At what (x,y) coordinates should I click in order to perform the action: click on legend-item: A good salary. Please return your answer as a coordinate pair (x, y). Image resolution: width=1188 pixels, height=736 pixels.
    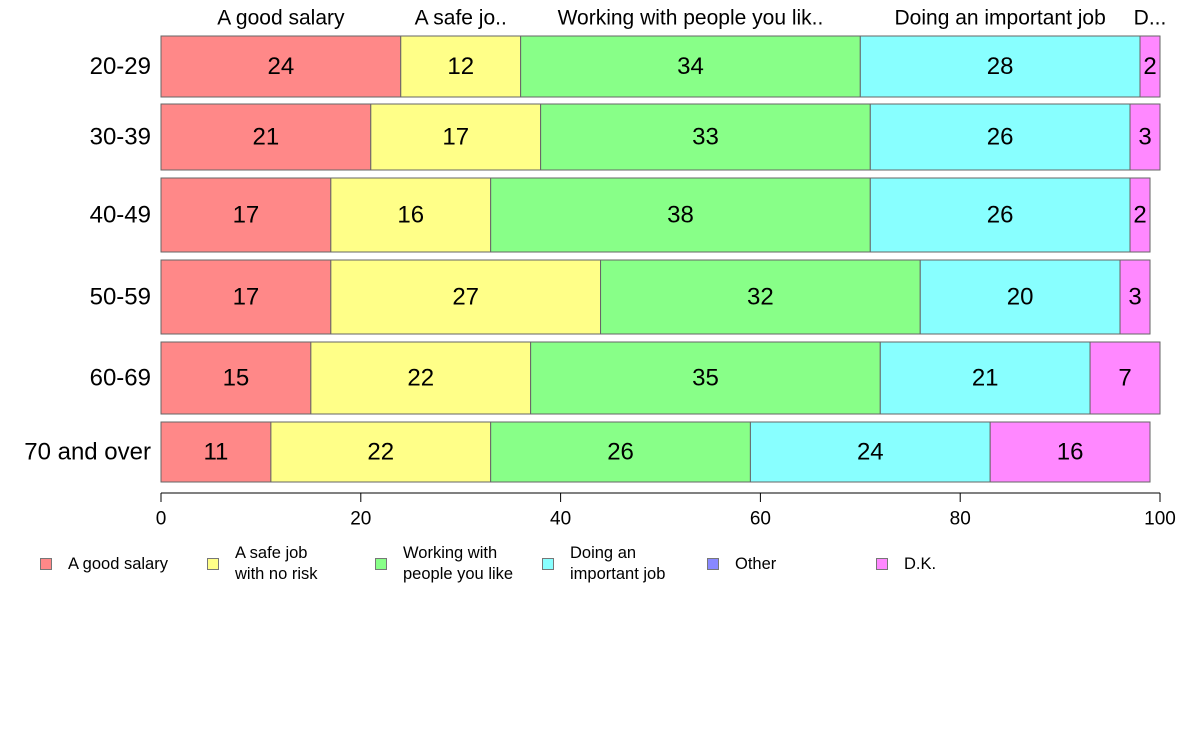
    Looking at the image, I should click on (104, 564).